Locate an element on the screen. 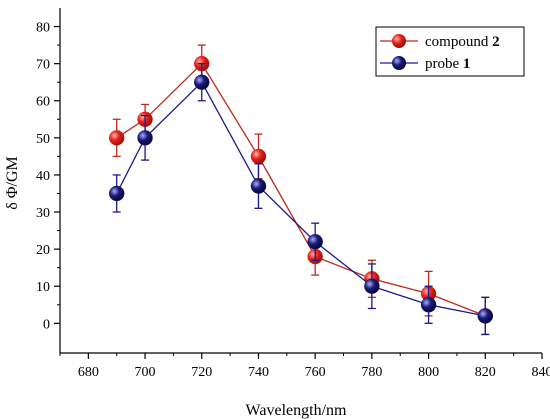  legend-label-probe-1: probe 1 is located at coordinates (447, 64).